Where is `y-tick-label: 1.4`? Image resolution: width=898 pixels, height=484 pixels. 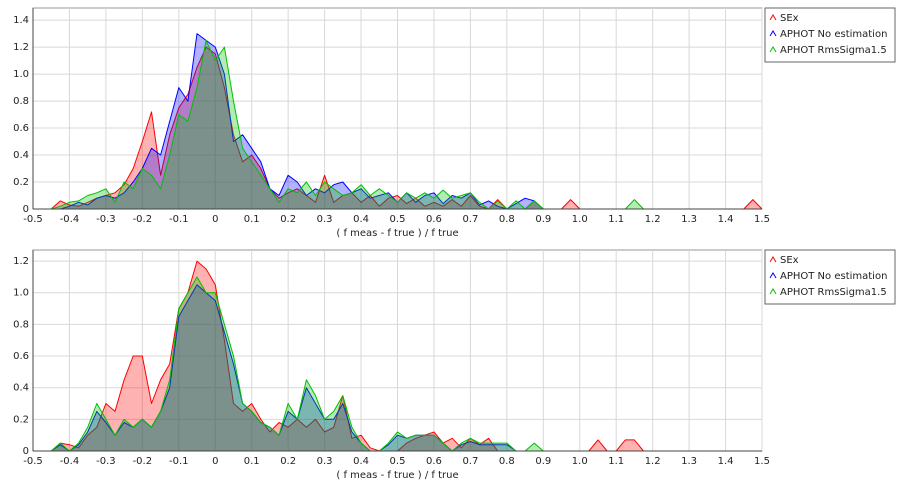
y-tick-label: 1.4 is located at coordinates (21, 20).